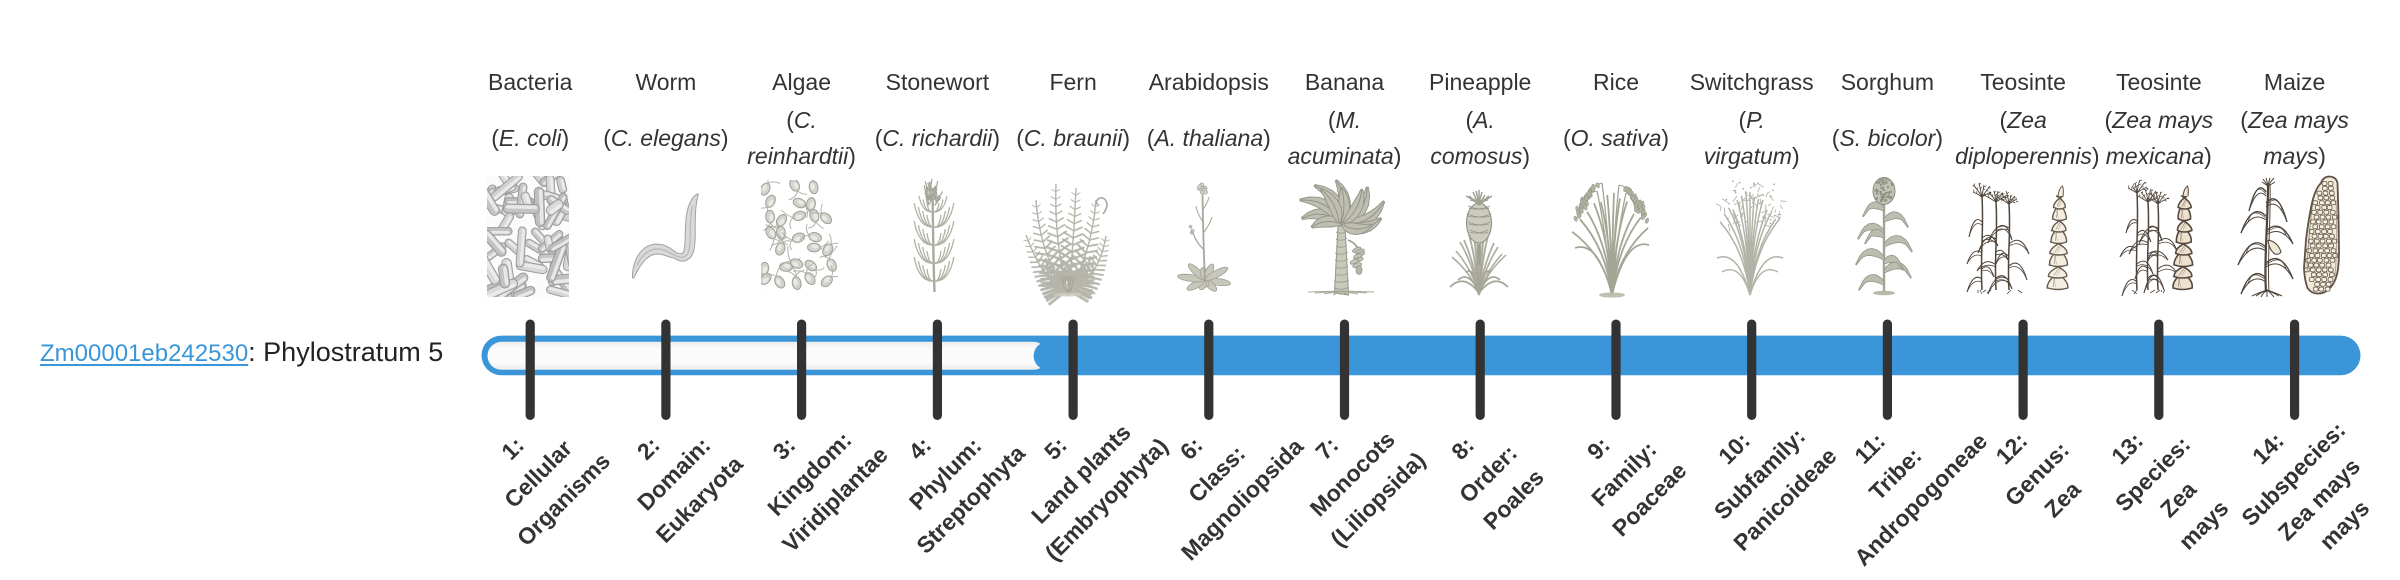 This screenshot has width=2400, height=580. I want to click on svg-text: 12:Genus:Zea, so click(2036, 473).